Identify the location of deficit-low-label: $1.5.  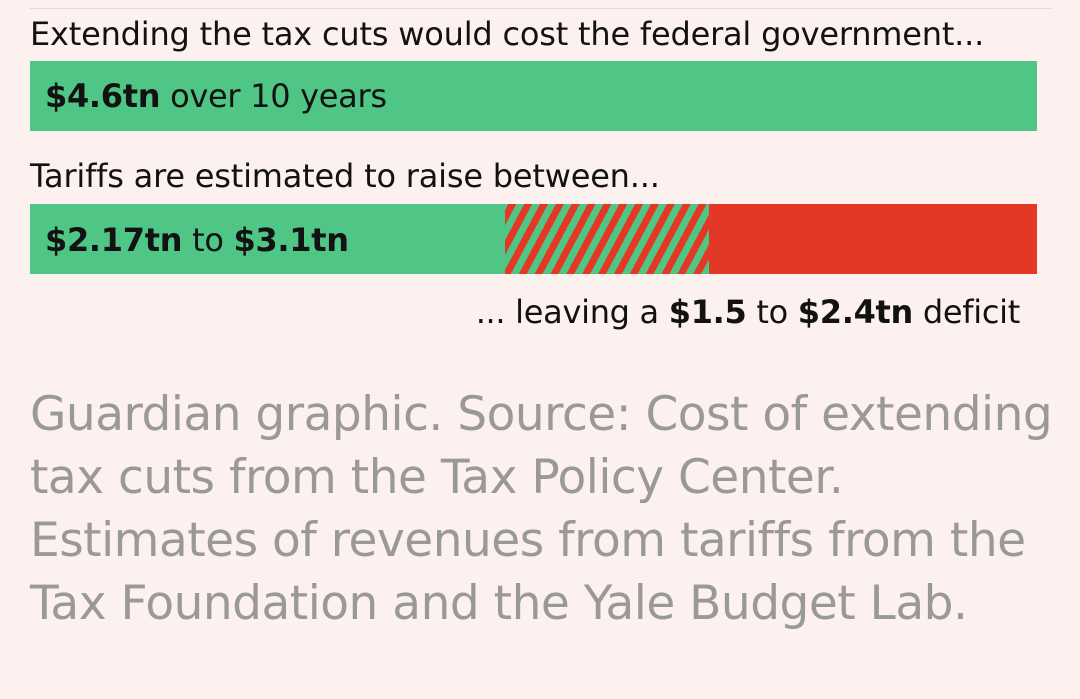
(707, 312).